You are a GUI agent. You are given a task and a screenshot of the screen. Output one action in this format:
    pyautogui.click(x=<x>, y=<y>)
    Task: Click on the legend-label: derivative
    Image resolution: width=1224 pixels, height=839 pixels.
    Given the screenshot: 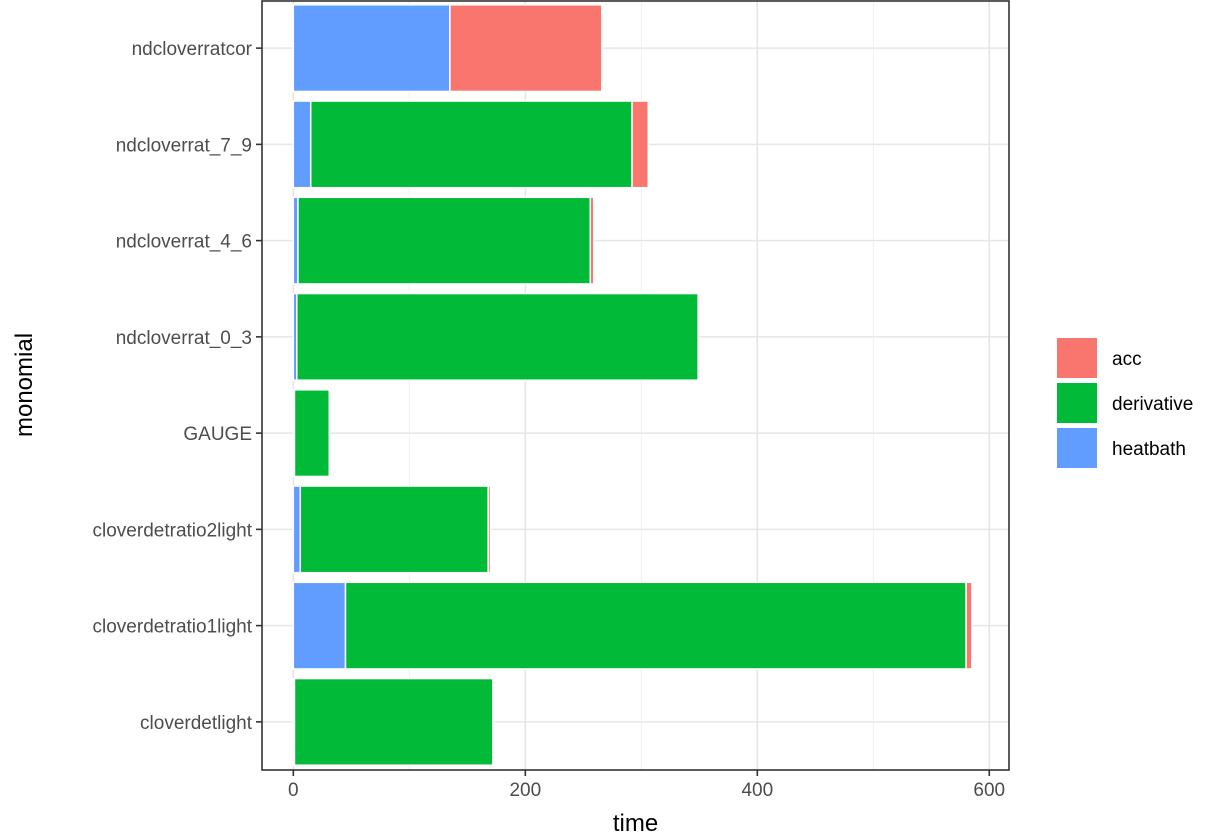 What is the action you would take?
    pyautogui.click(x=1152, y=404)
    